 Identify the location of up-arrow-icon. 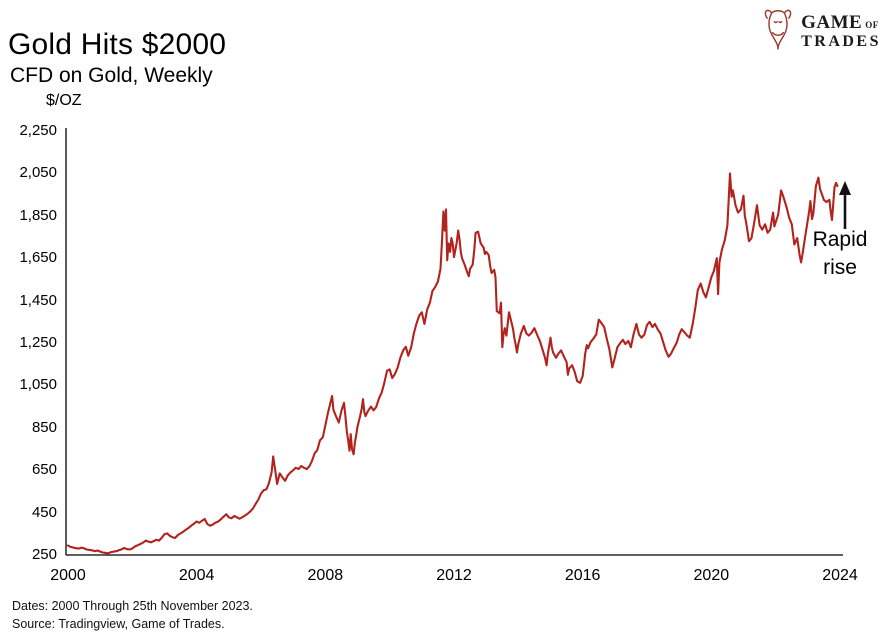
(845, 207).